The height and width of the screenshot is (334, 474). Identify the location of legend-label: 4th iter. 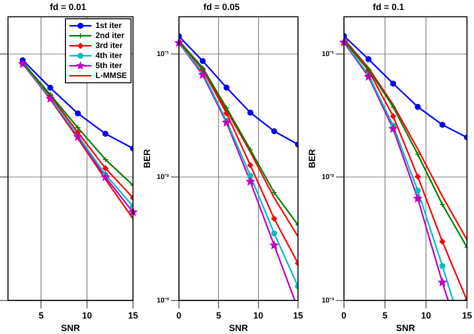
(108, 55).